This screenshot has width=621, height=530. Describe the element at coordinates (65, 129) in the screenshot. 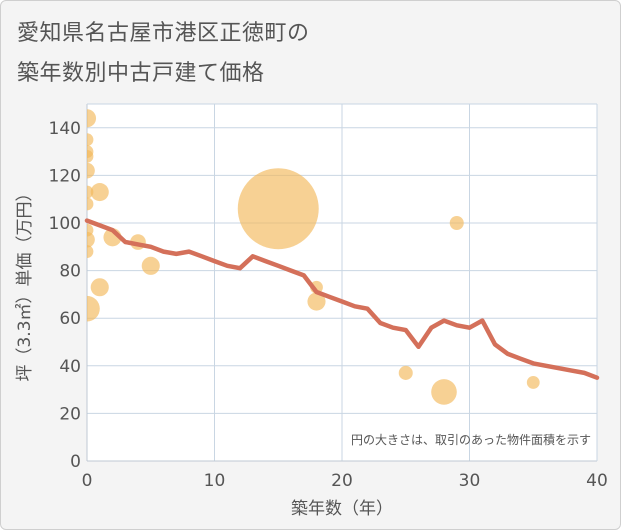

I see `y-tick-label: 140` at that location.